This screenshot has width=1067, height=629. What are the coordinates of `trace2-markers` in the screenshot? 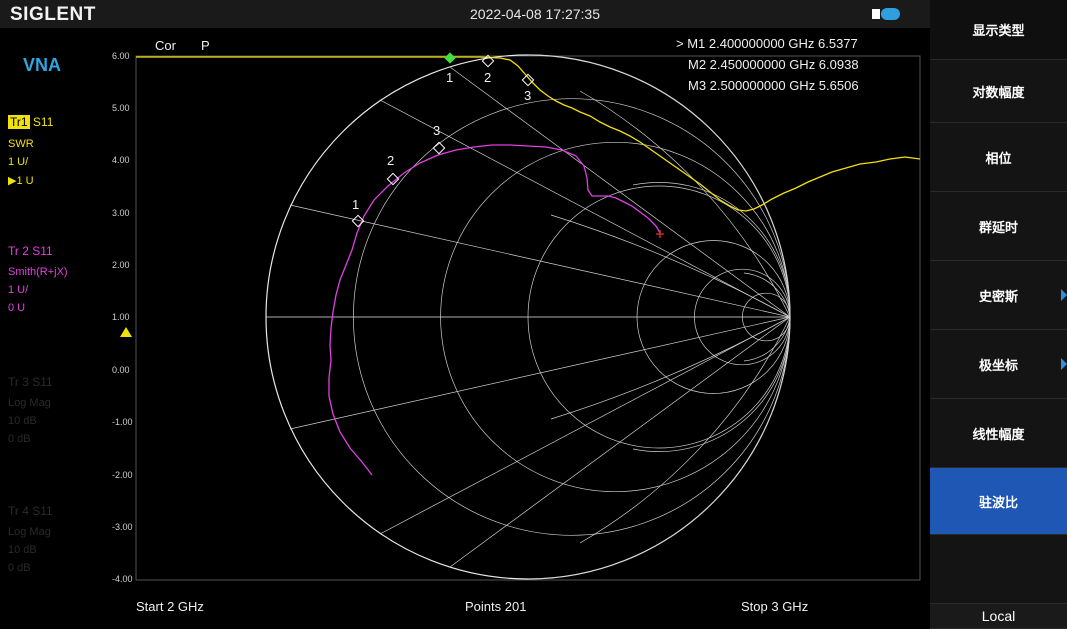 It's located at (398, 184).